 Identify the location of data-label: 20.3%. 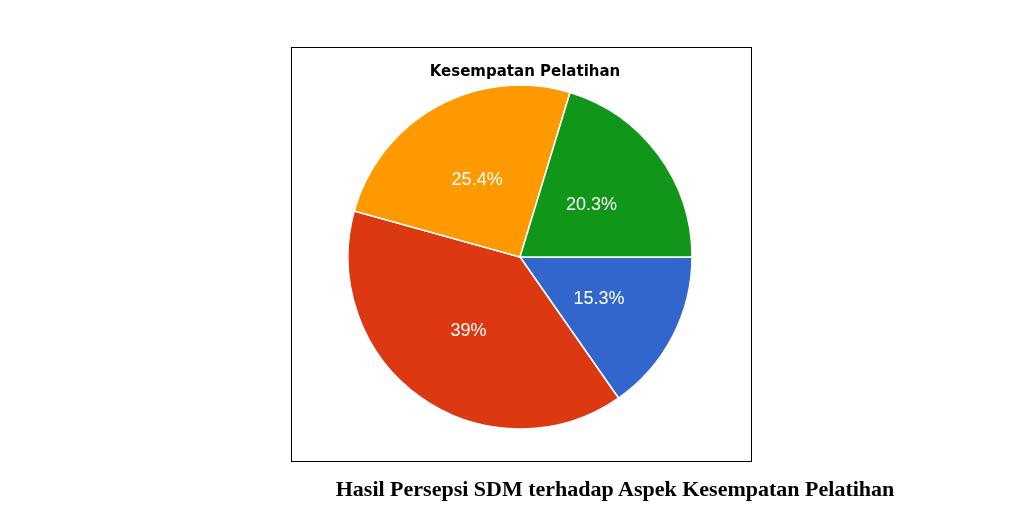
(591, 204).